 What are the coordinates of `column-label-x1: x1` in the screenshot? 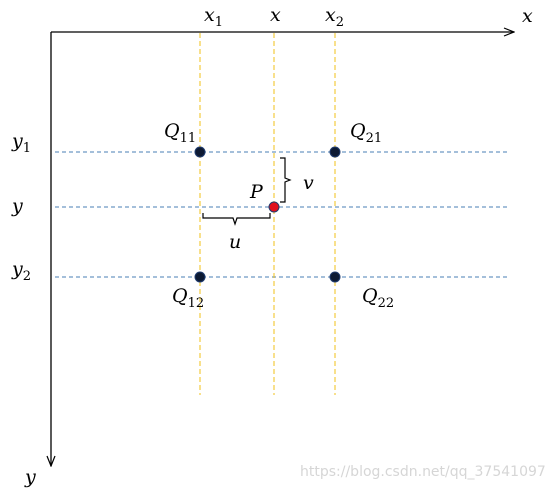 It's located at (213, 17).